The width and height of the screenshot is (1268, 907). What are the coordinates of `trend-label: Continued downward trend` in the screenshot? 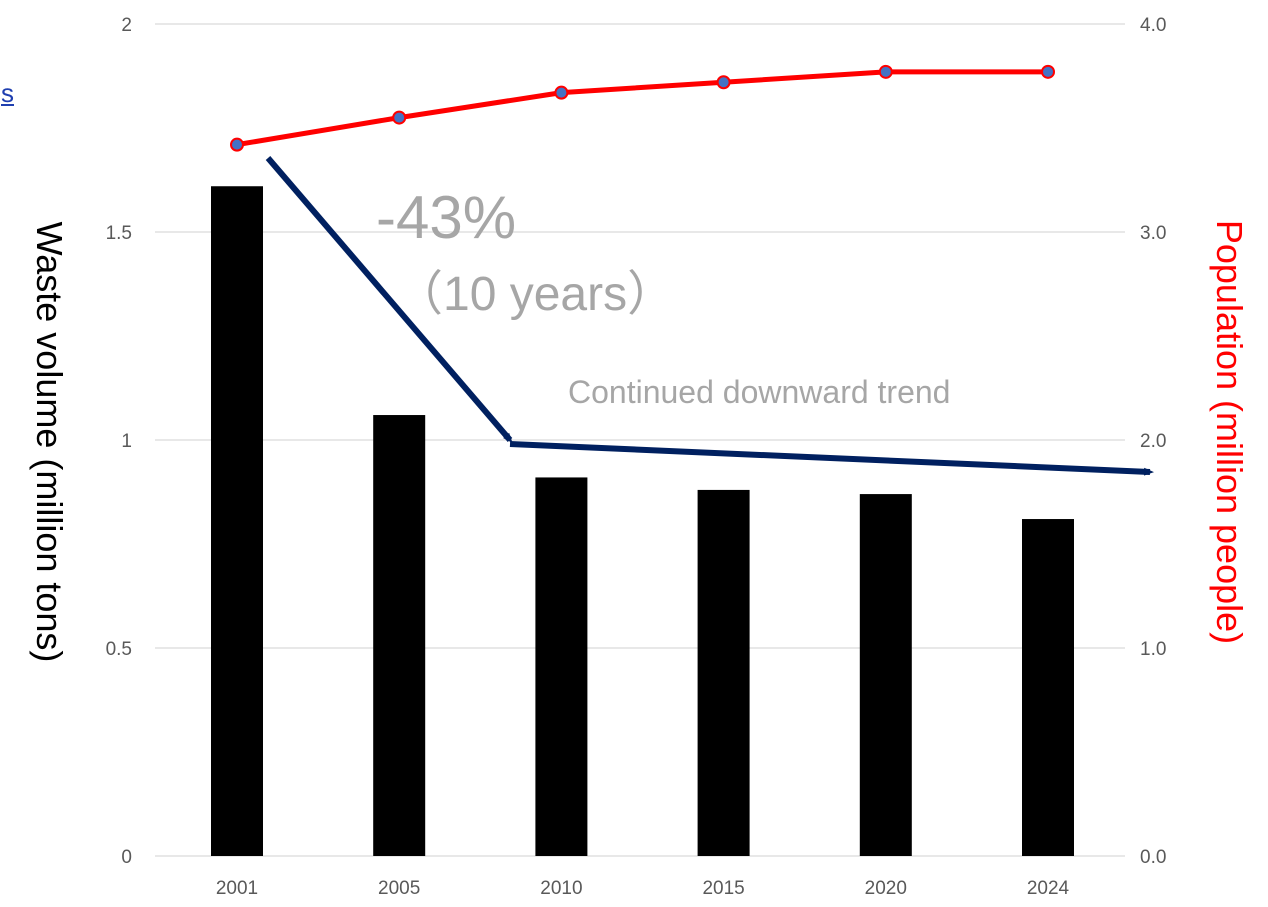 It's located at (759, 392).